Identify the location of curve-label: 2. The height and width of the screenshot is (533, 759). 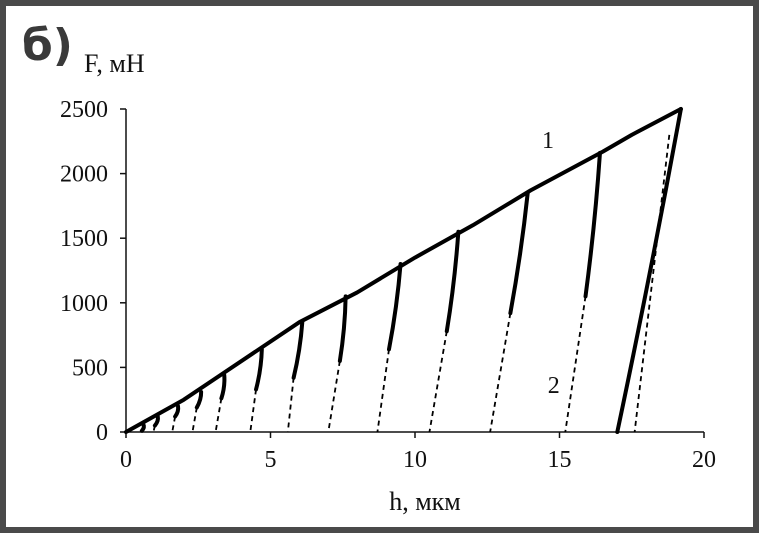
(554, 386).